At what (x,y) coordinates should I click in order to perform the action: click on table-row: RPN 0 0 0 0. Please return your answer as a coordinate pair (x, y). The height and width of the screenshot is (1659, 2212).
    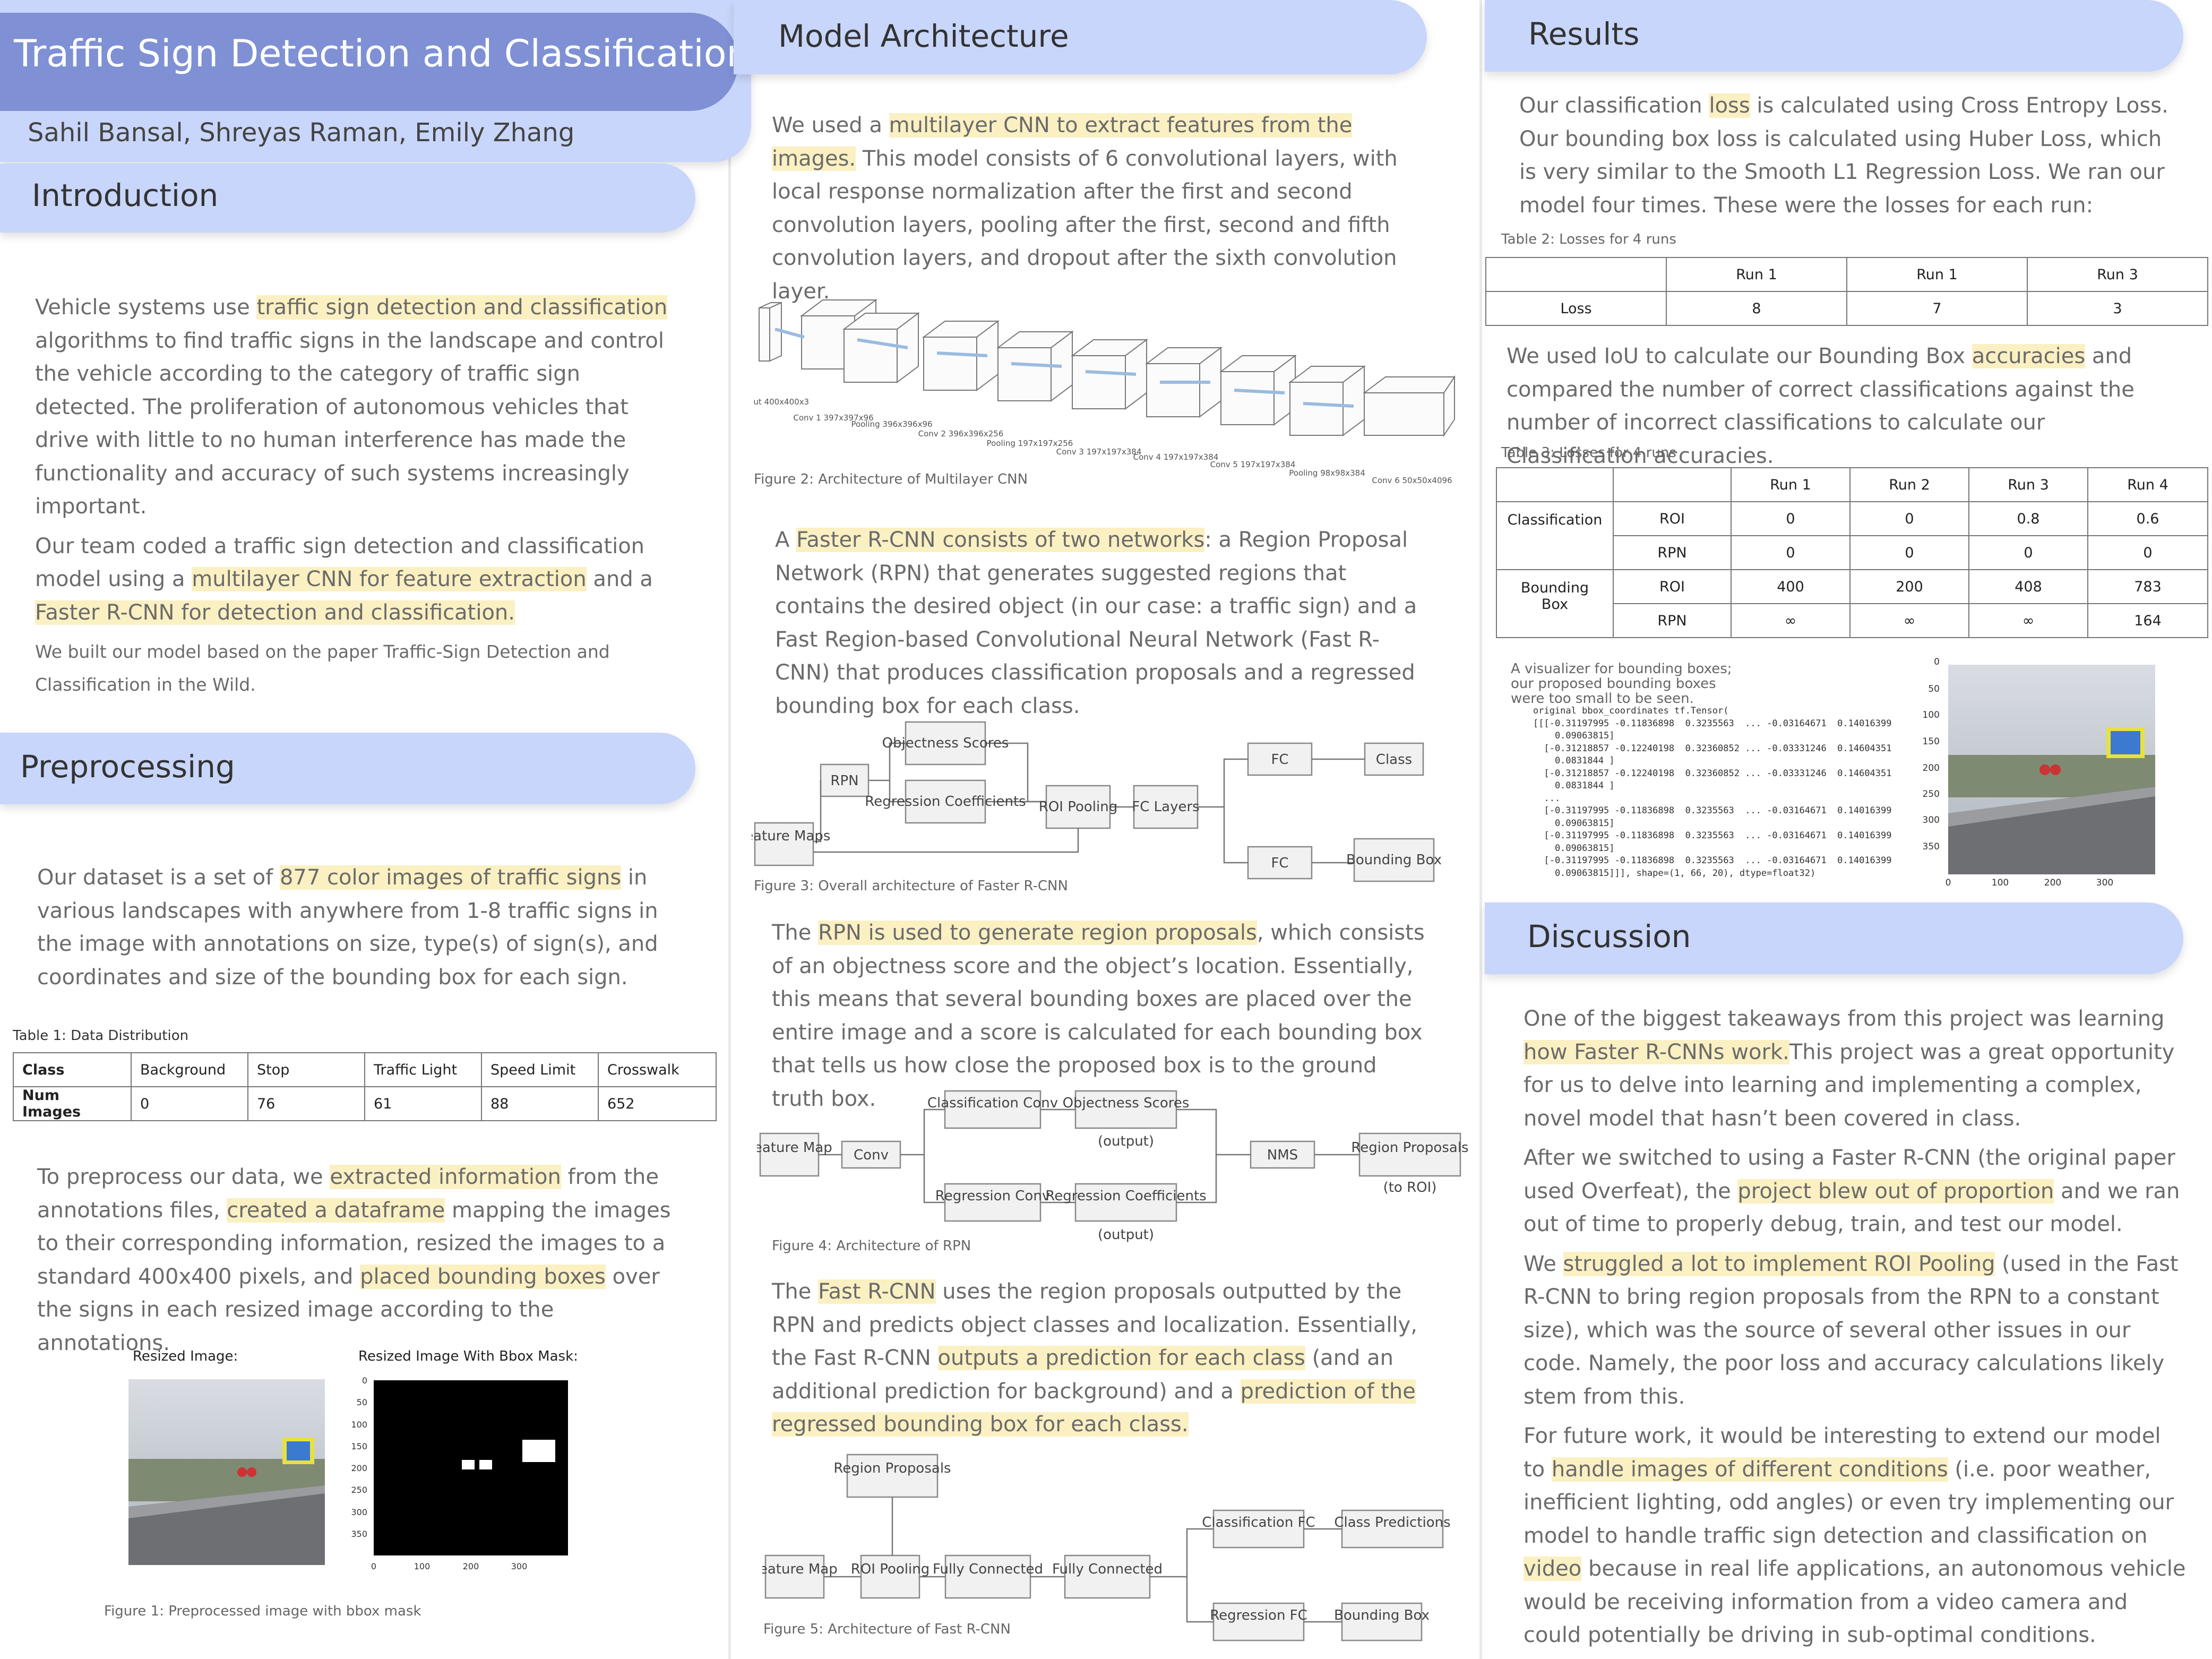
    Looking at the image, I should click on (1852, 552).